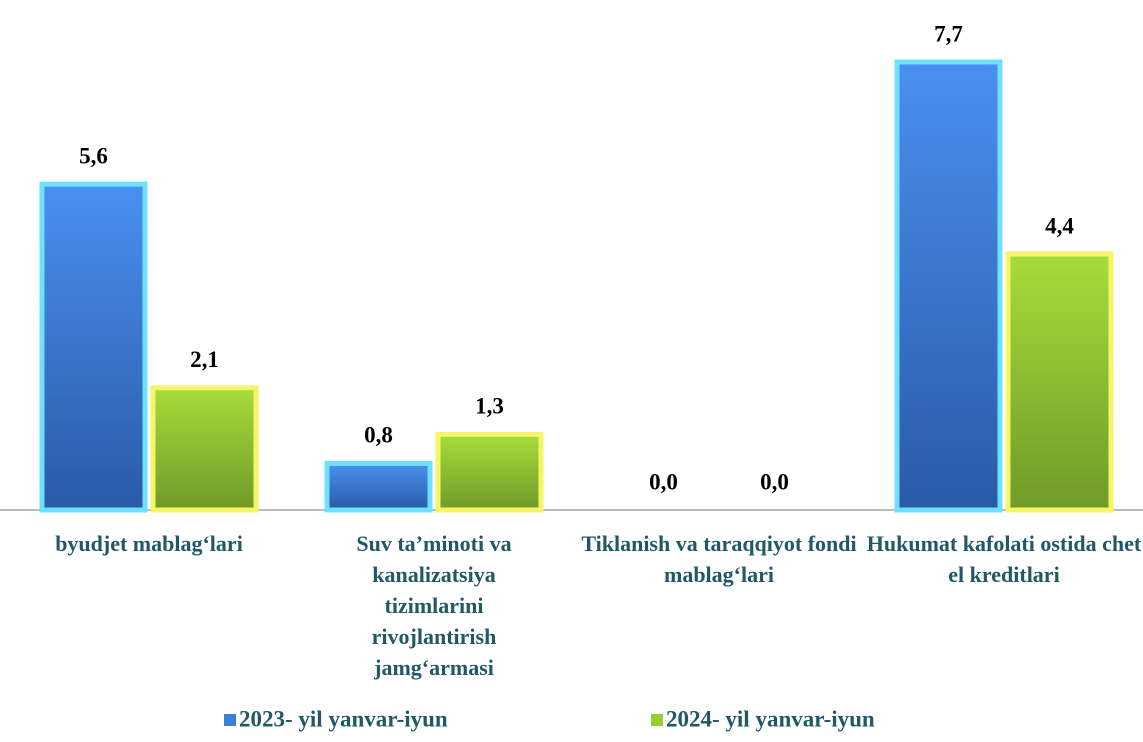 This screenshot has width=1143, height=742. What do you see at coordinates (378, 435) in the screenshot?
I see `data-label: 0,8` at bounding box center [378, 435].